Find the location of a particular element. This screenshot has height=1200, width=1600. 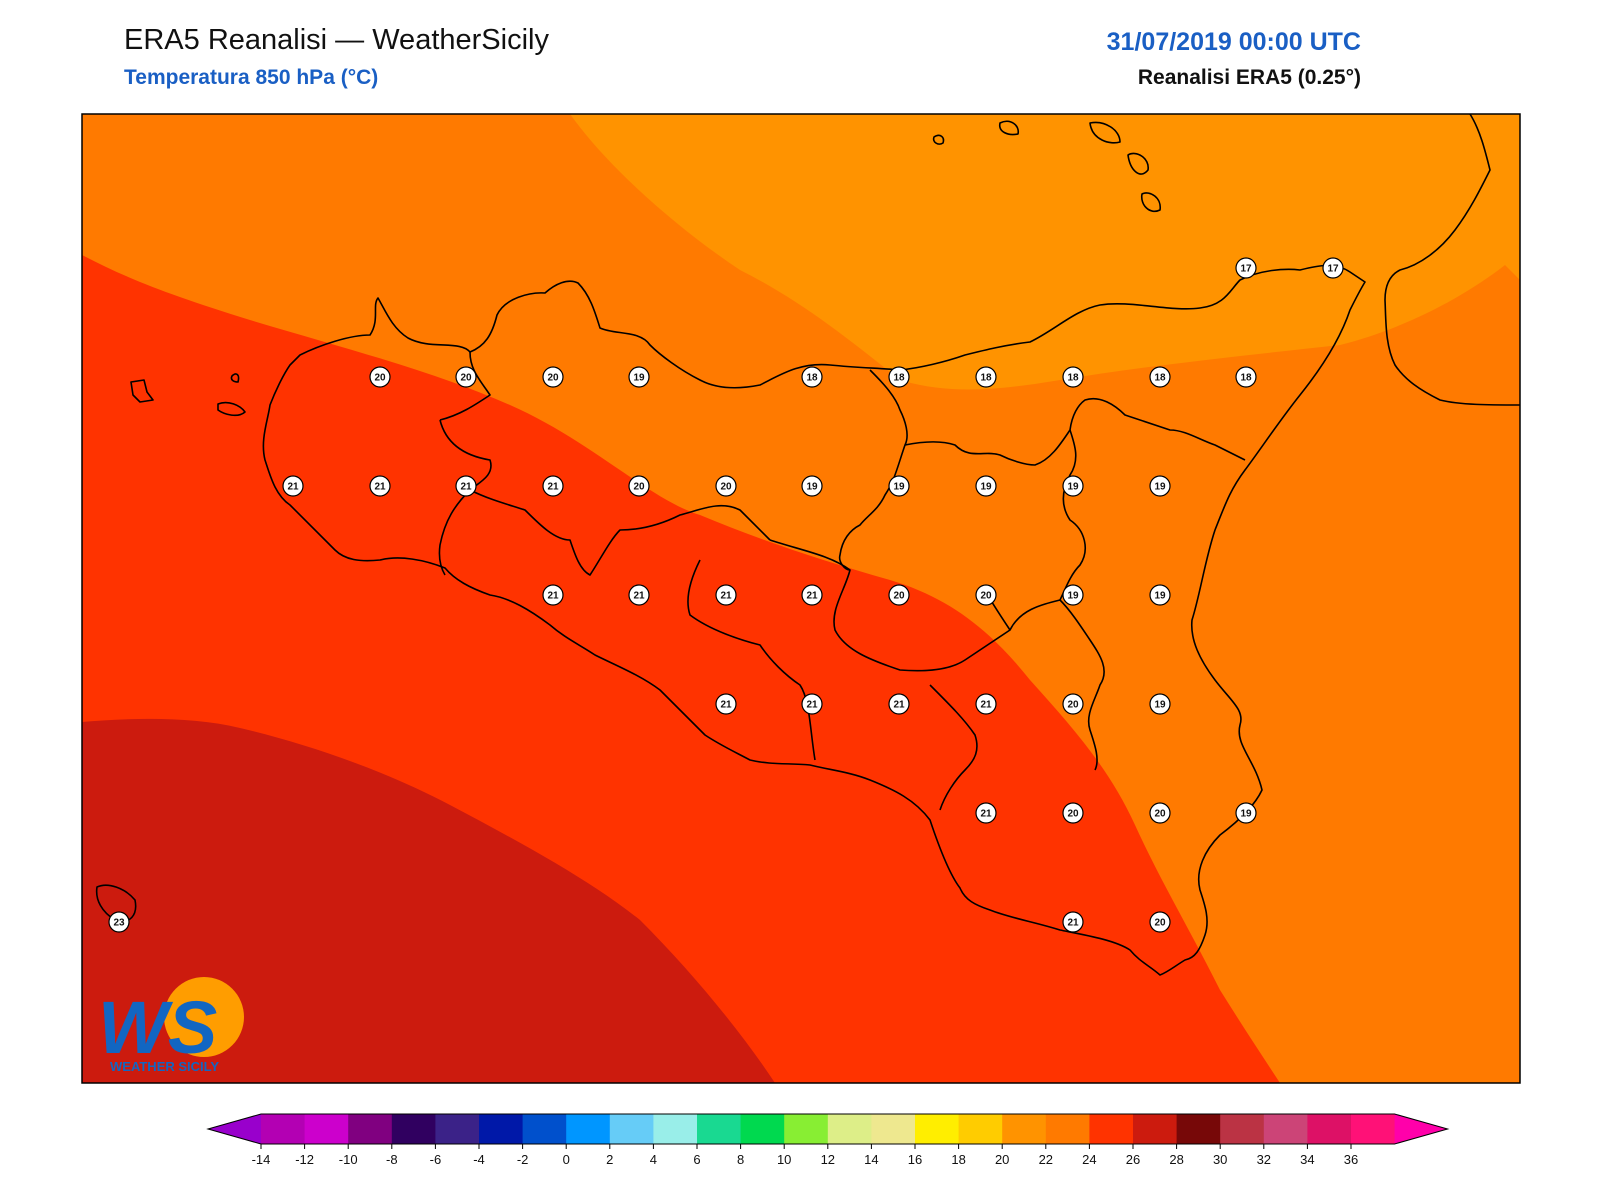

logo-letters: WS is located at coordinates (157, 1027).